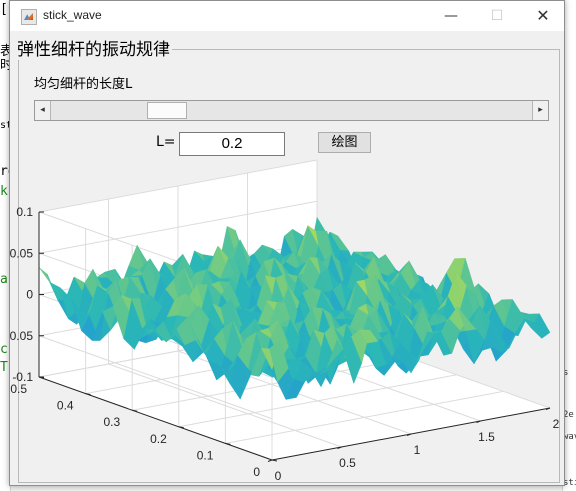 The height and width of the screenshot is (491, 576). I want to click on x-tick-label: 1, so click(417, 450).